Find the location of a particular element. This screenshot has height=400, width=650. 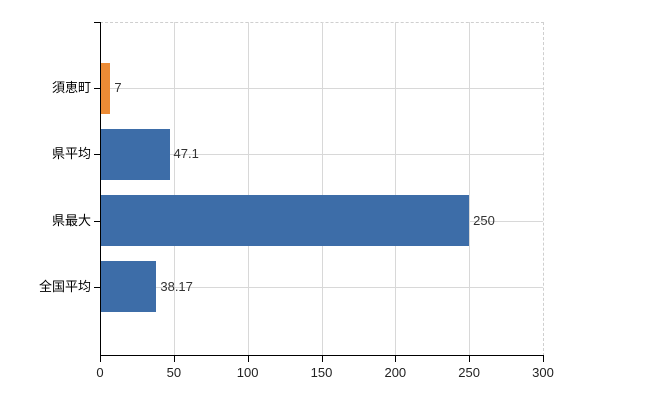

x-tick-label: 0 is located at coordinates (100, 372).